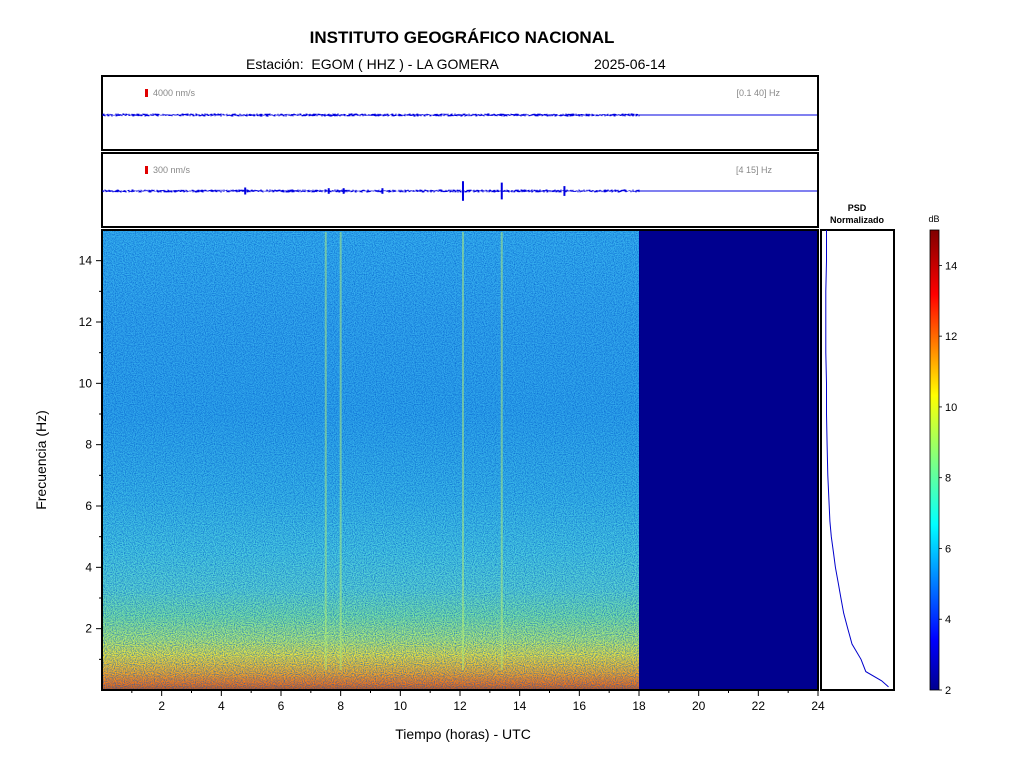 This screenshot has width=1024, height=768. I want to click on panel-frame, so click(460, 113).